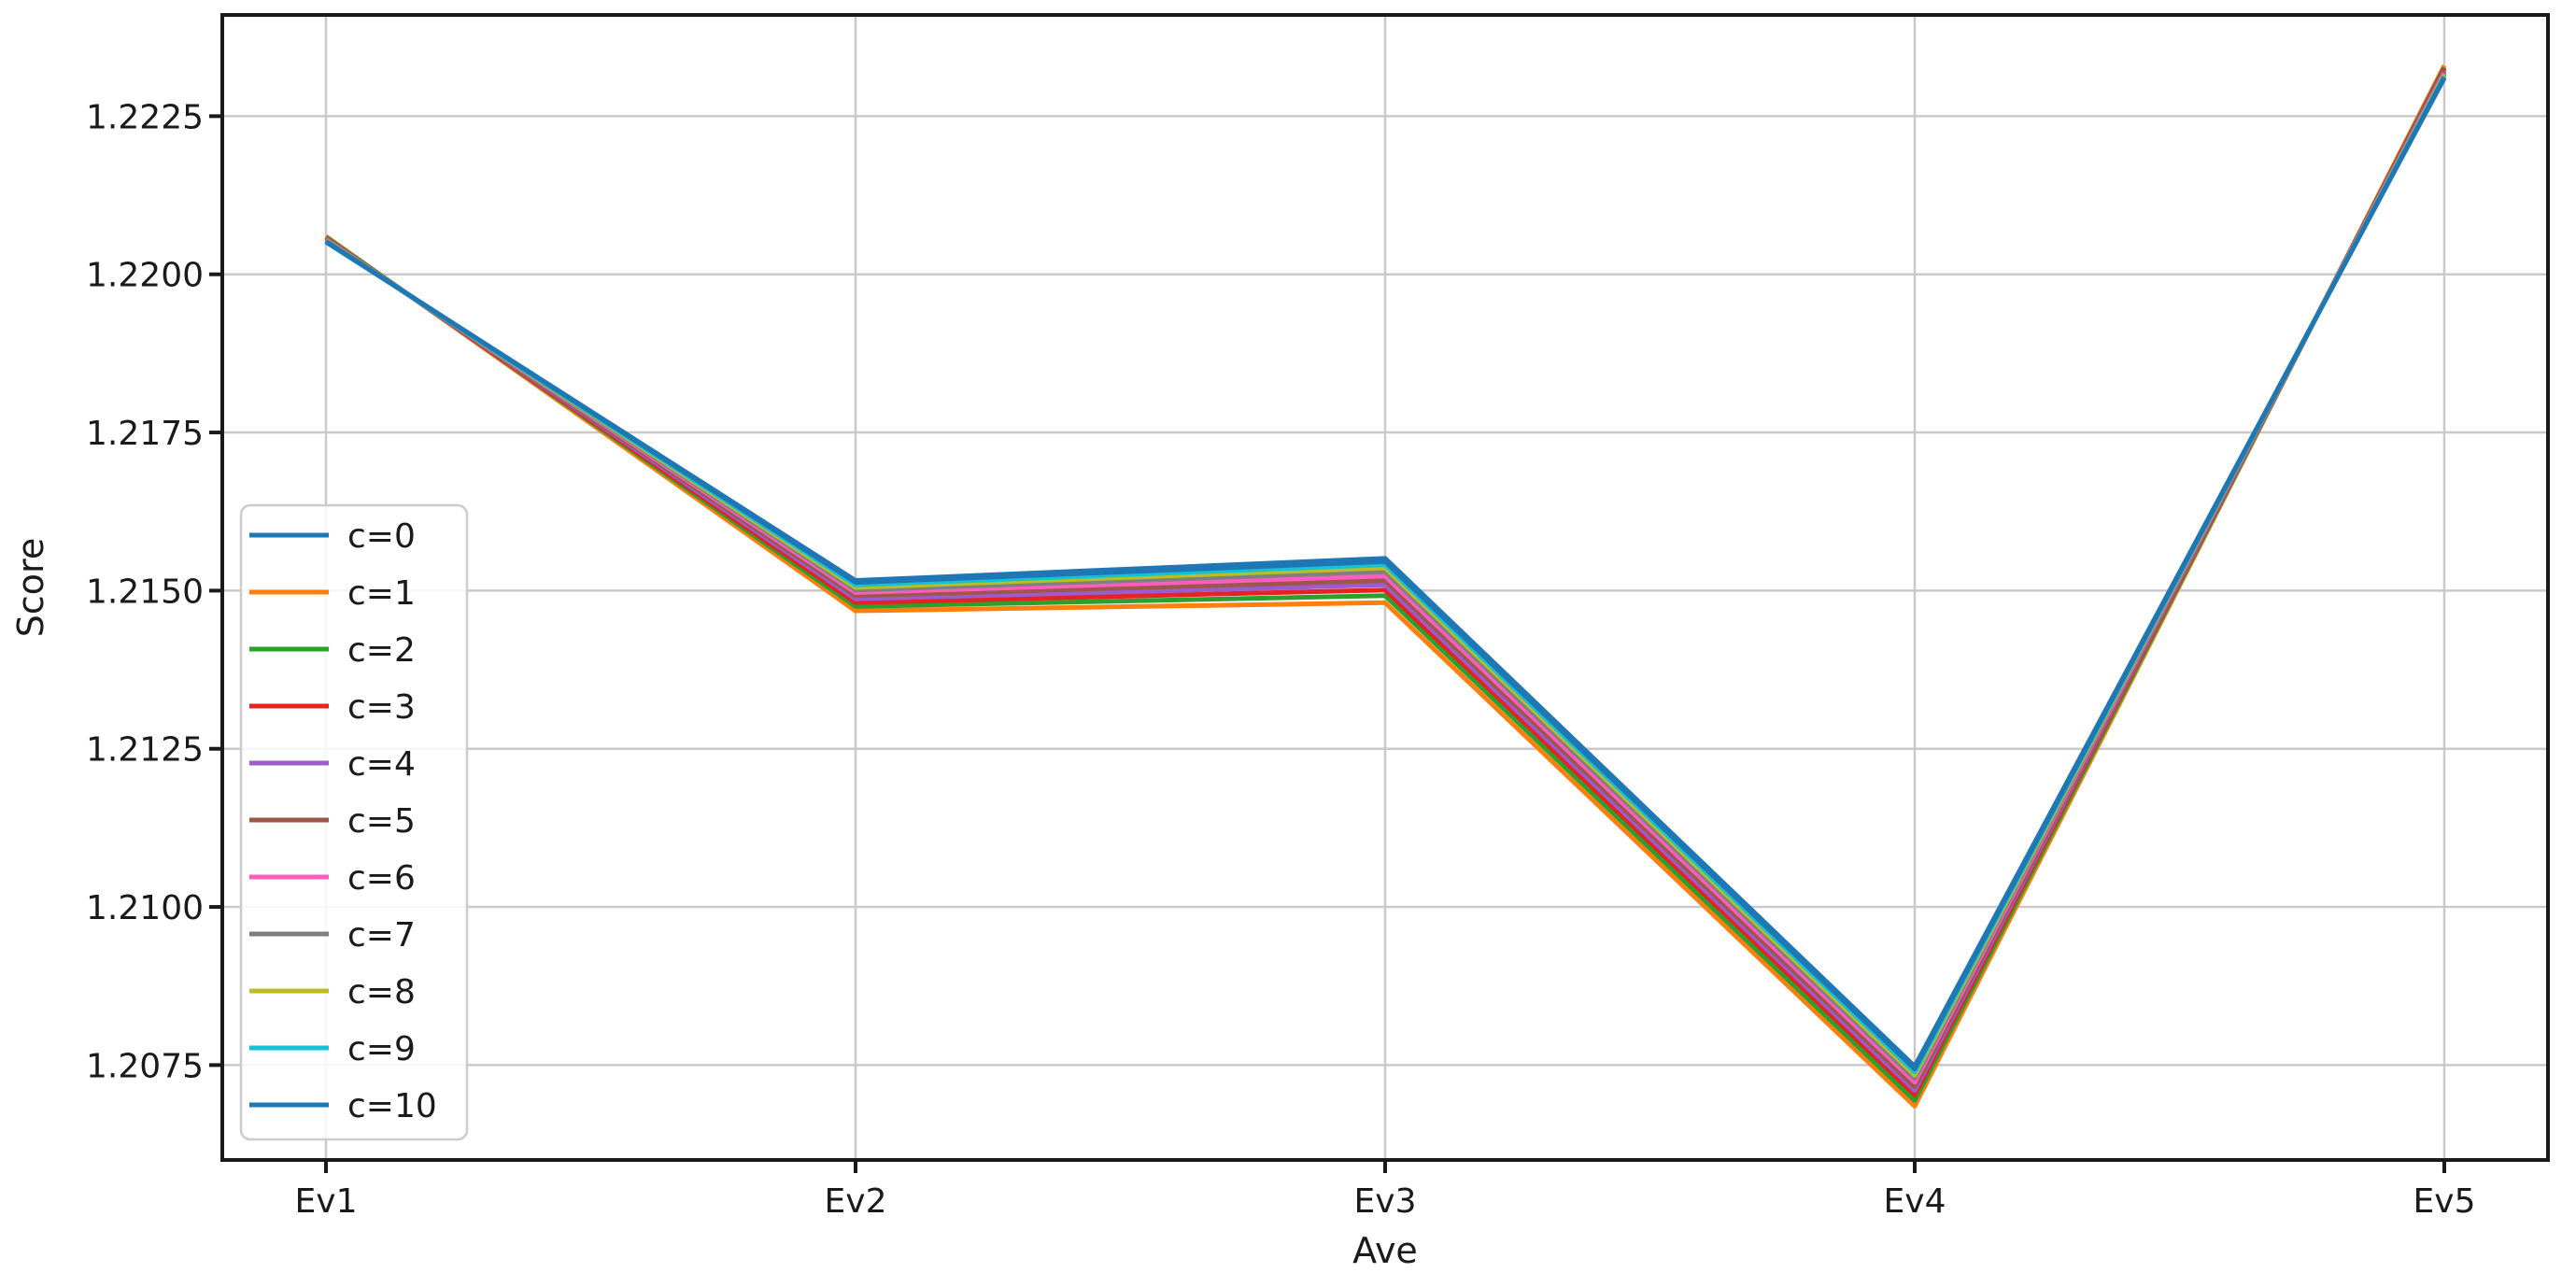  I want to click on y-tick-label: 1.2225, so click(145, 117).